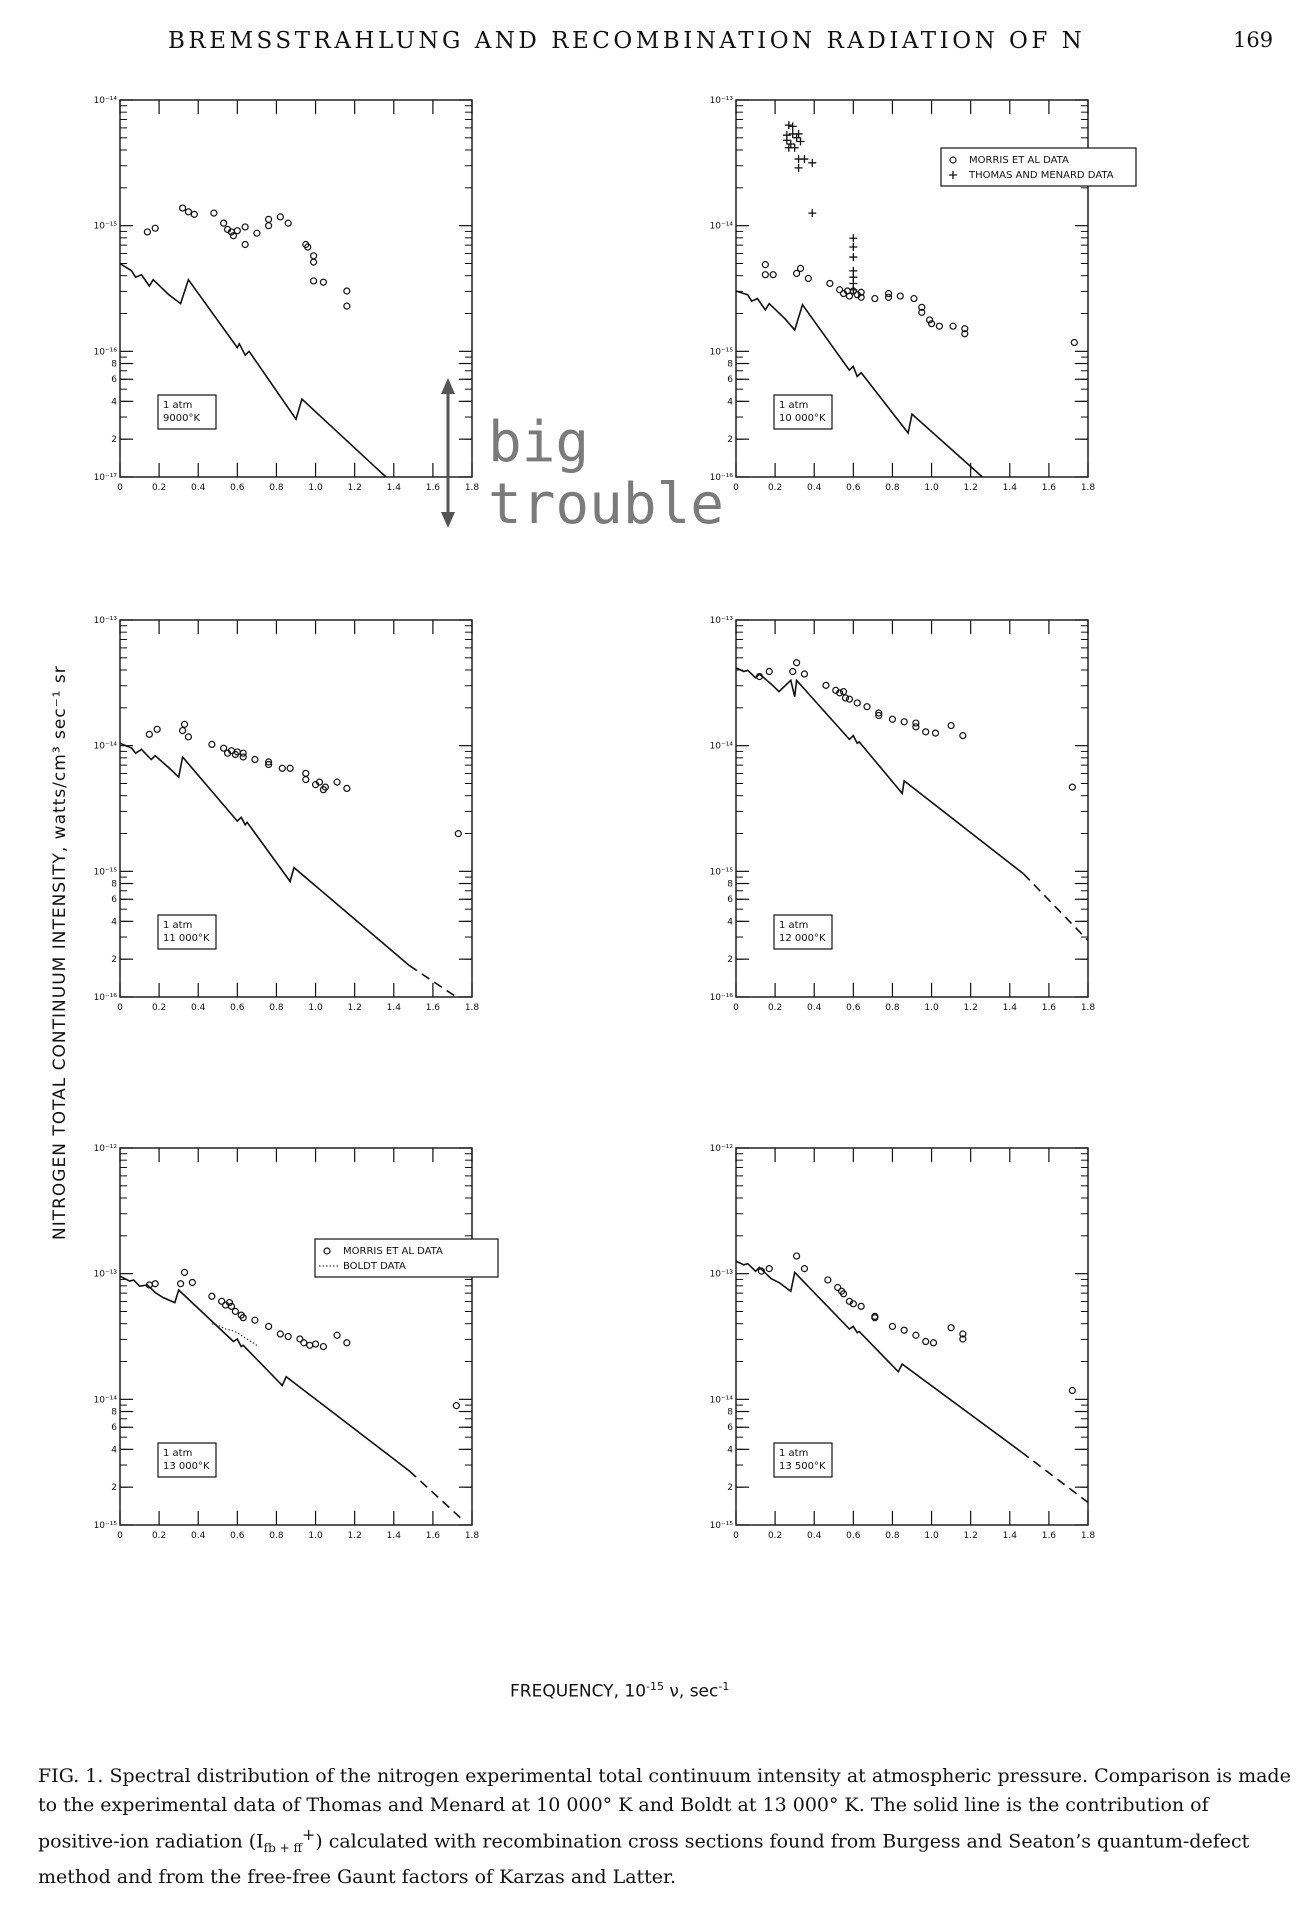 This screenshot has width=1312, height=1926. I want to click on x-tick-label: 0, so click(736, 488).